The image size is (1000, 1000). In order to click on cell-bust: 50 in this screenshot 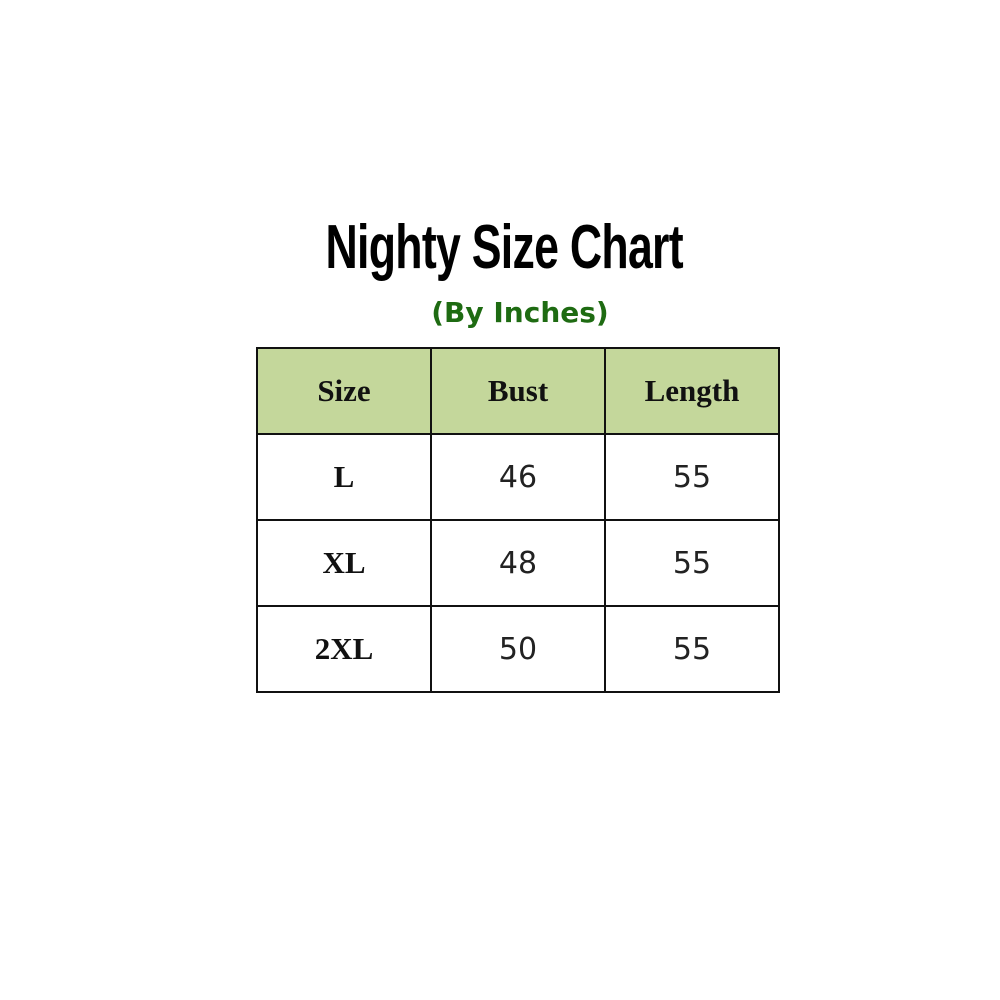, I will do `click(518, 649)`.